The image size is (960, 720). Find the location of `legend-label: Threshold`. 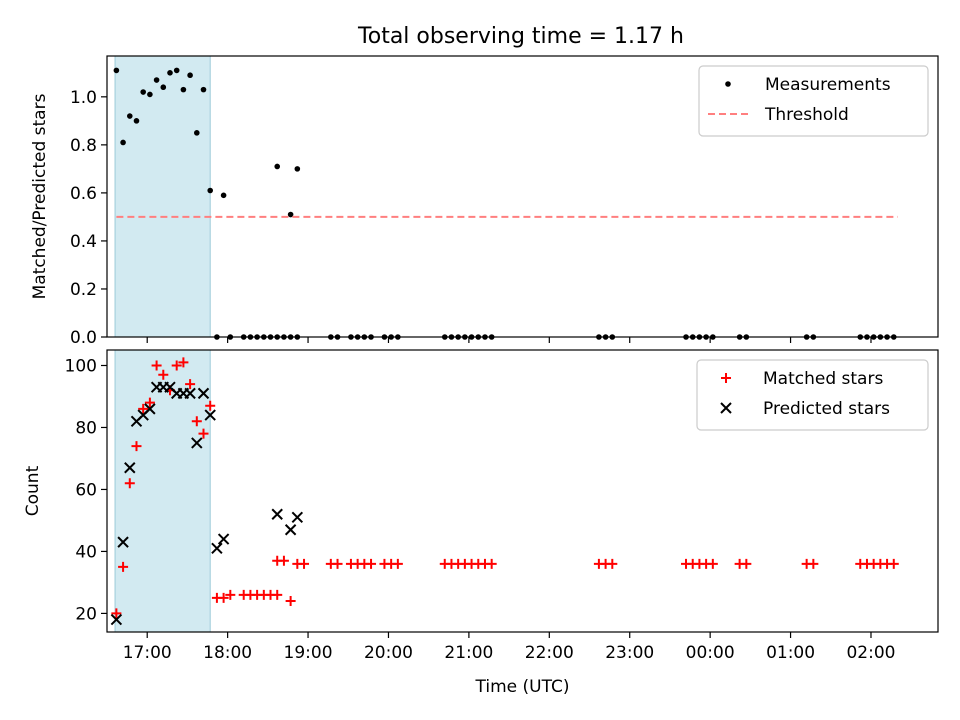

legend-label: Threshold is located at coordinates (806, 115).